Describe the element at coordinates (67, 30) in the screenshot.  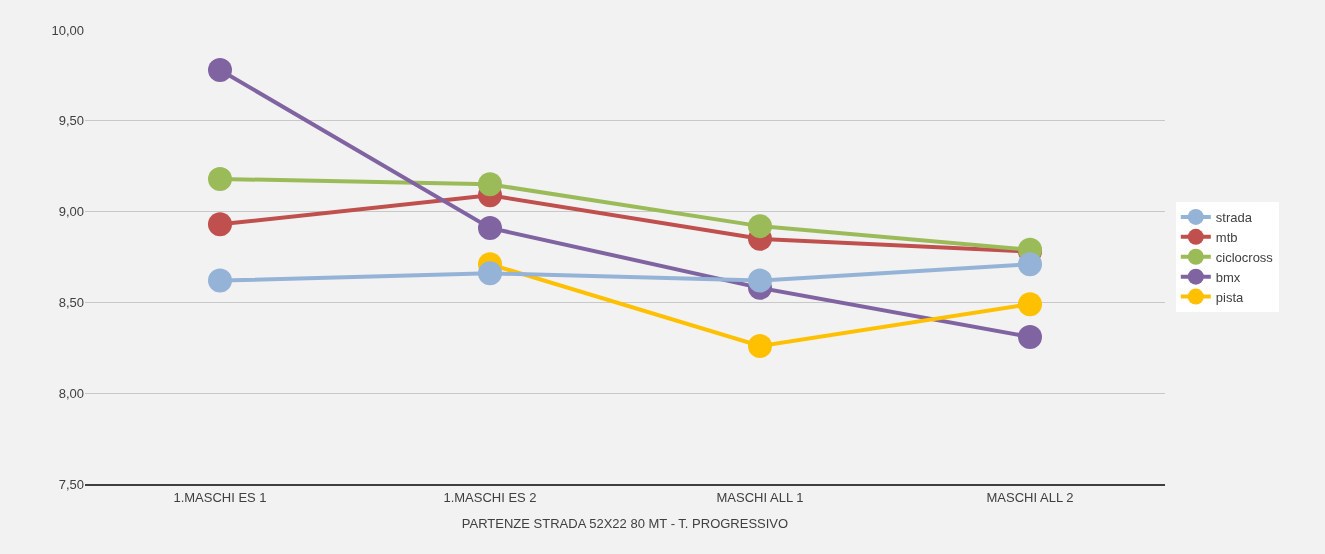
I see `y-tick-label: 10,00` at that location.